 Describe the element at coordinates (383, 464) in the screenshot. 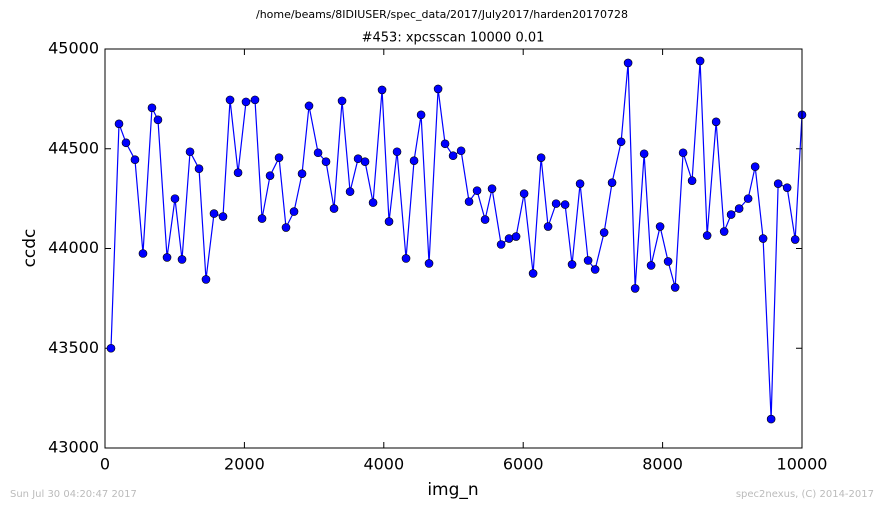

I see `x-tick-label: 4000` at that location.